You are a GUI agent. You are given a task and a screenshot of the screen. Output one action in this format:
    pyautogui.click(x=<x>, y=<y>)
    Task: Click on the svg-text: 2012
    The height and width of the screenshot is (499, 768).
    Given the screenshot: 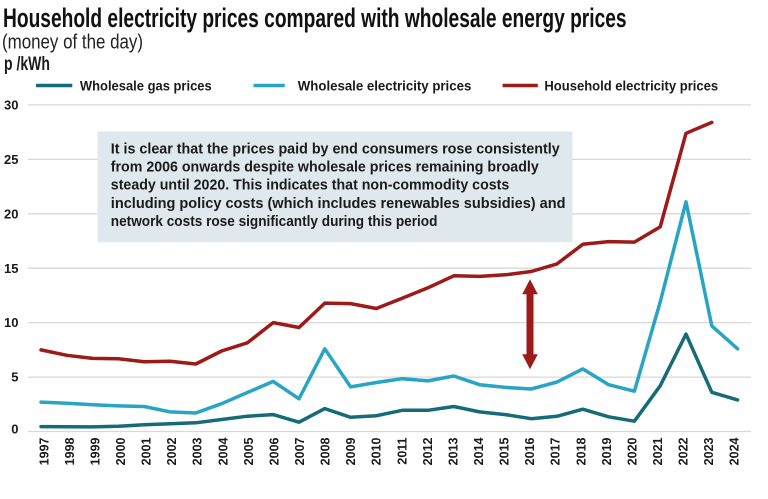 What is the action you would take?
    pyautogui.click(x=428, y=451)
    